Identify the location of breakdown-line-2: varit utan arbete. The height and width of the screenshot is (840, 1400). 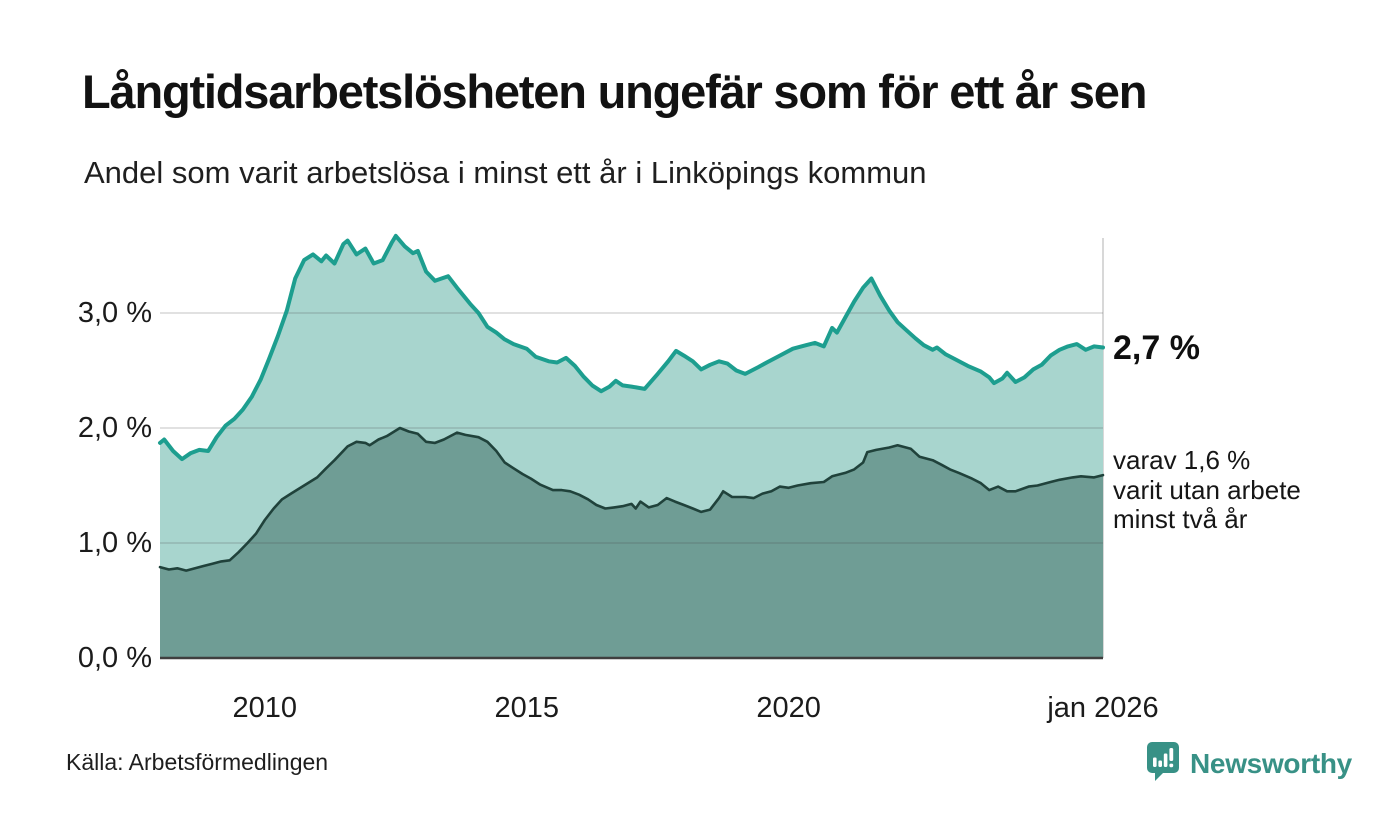
(1207, 489).